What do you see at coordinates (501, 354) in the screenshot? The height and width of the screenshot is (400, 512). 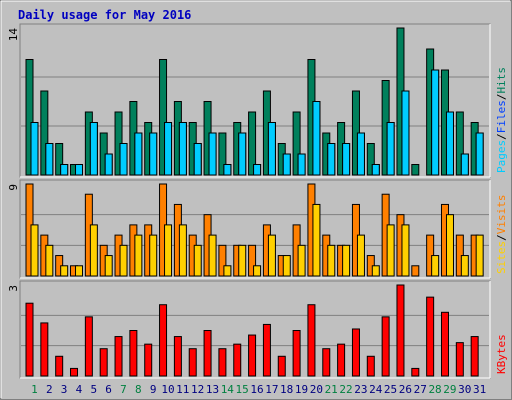 I see `legend: KBytes` at bounding box center [501, 354].